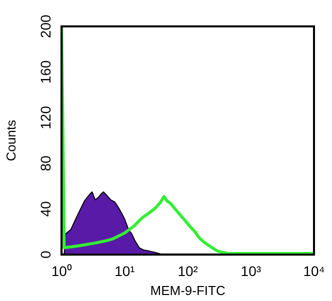  Describe the element at coordinates (251, 270) in the screenshot. I see `x-tick-label: 10³` at that location.